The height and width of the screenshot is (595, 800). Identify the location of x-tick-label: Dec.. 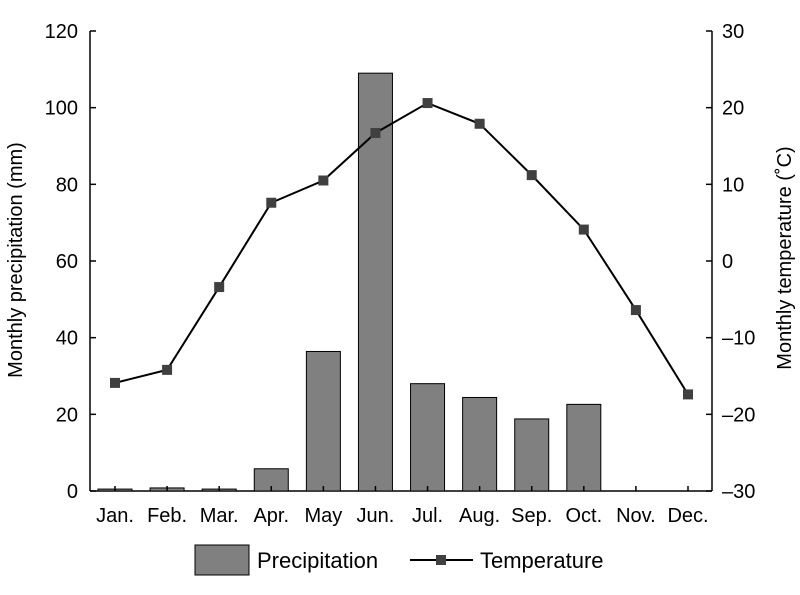
(687, 516).